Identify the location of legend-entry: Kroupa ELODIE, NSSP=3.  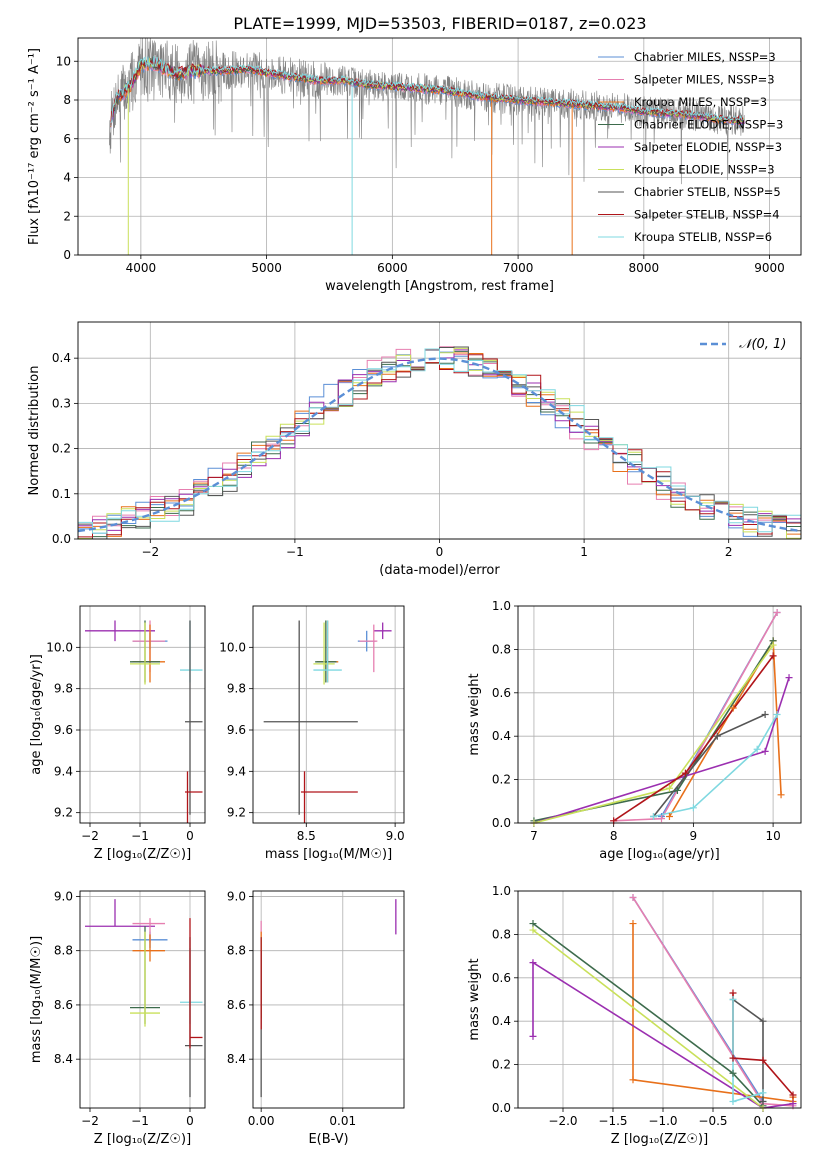
(704, 170).